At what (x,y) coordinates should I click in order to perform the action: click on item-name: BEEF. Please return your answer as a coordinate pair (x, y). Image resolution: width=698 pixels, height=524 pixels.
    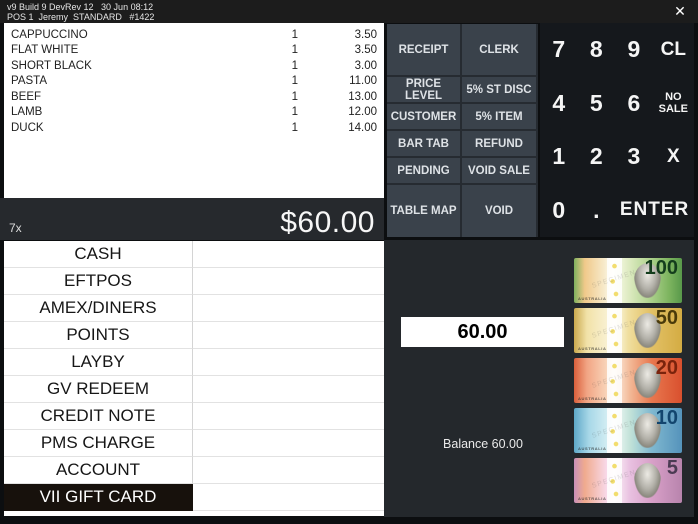
    Looking at the image, I should click on (26, 96).